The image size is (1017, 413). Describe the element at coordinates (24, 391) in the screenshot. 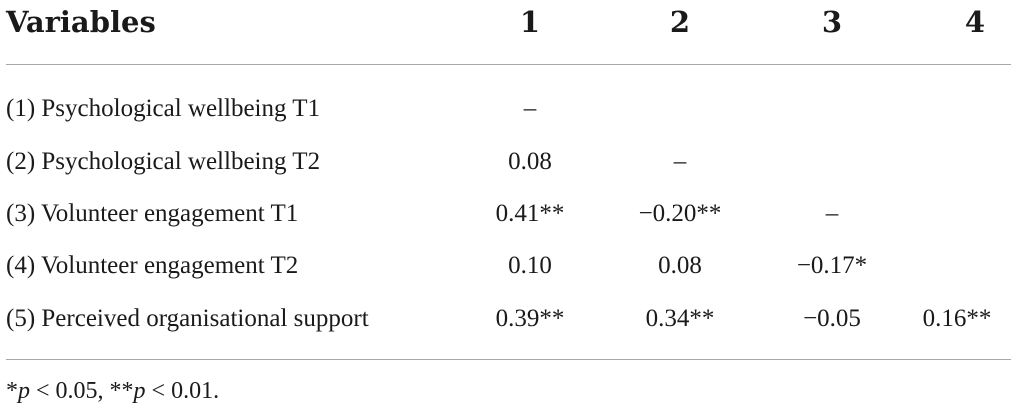

I see `footnote-p-1: p` at that location.